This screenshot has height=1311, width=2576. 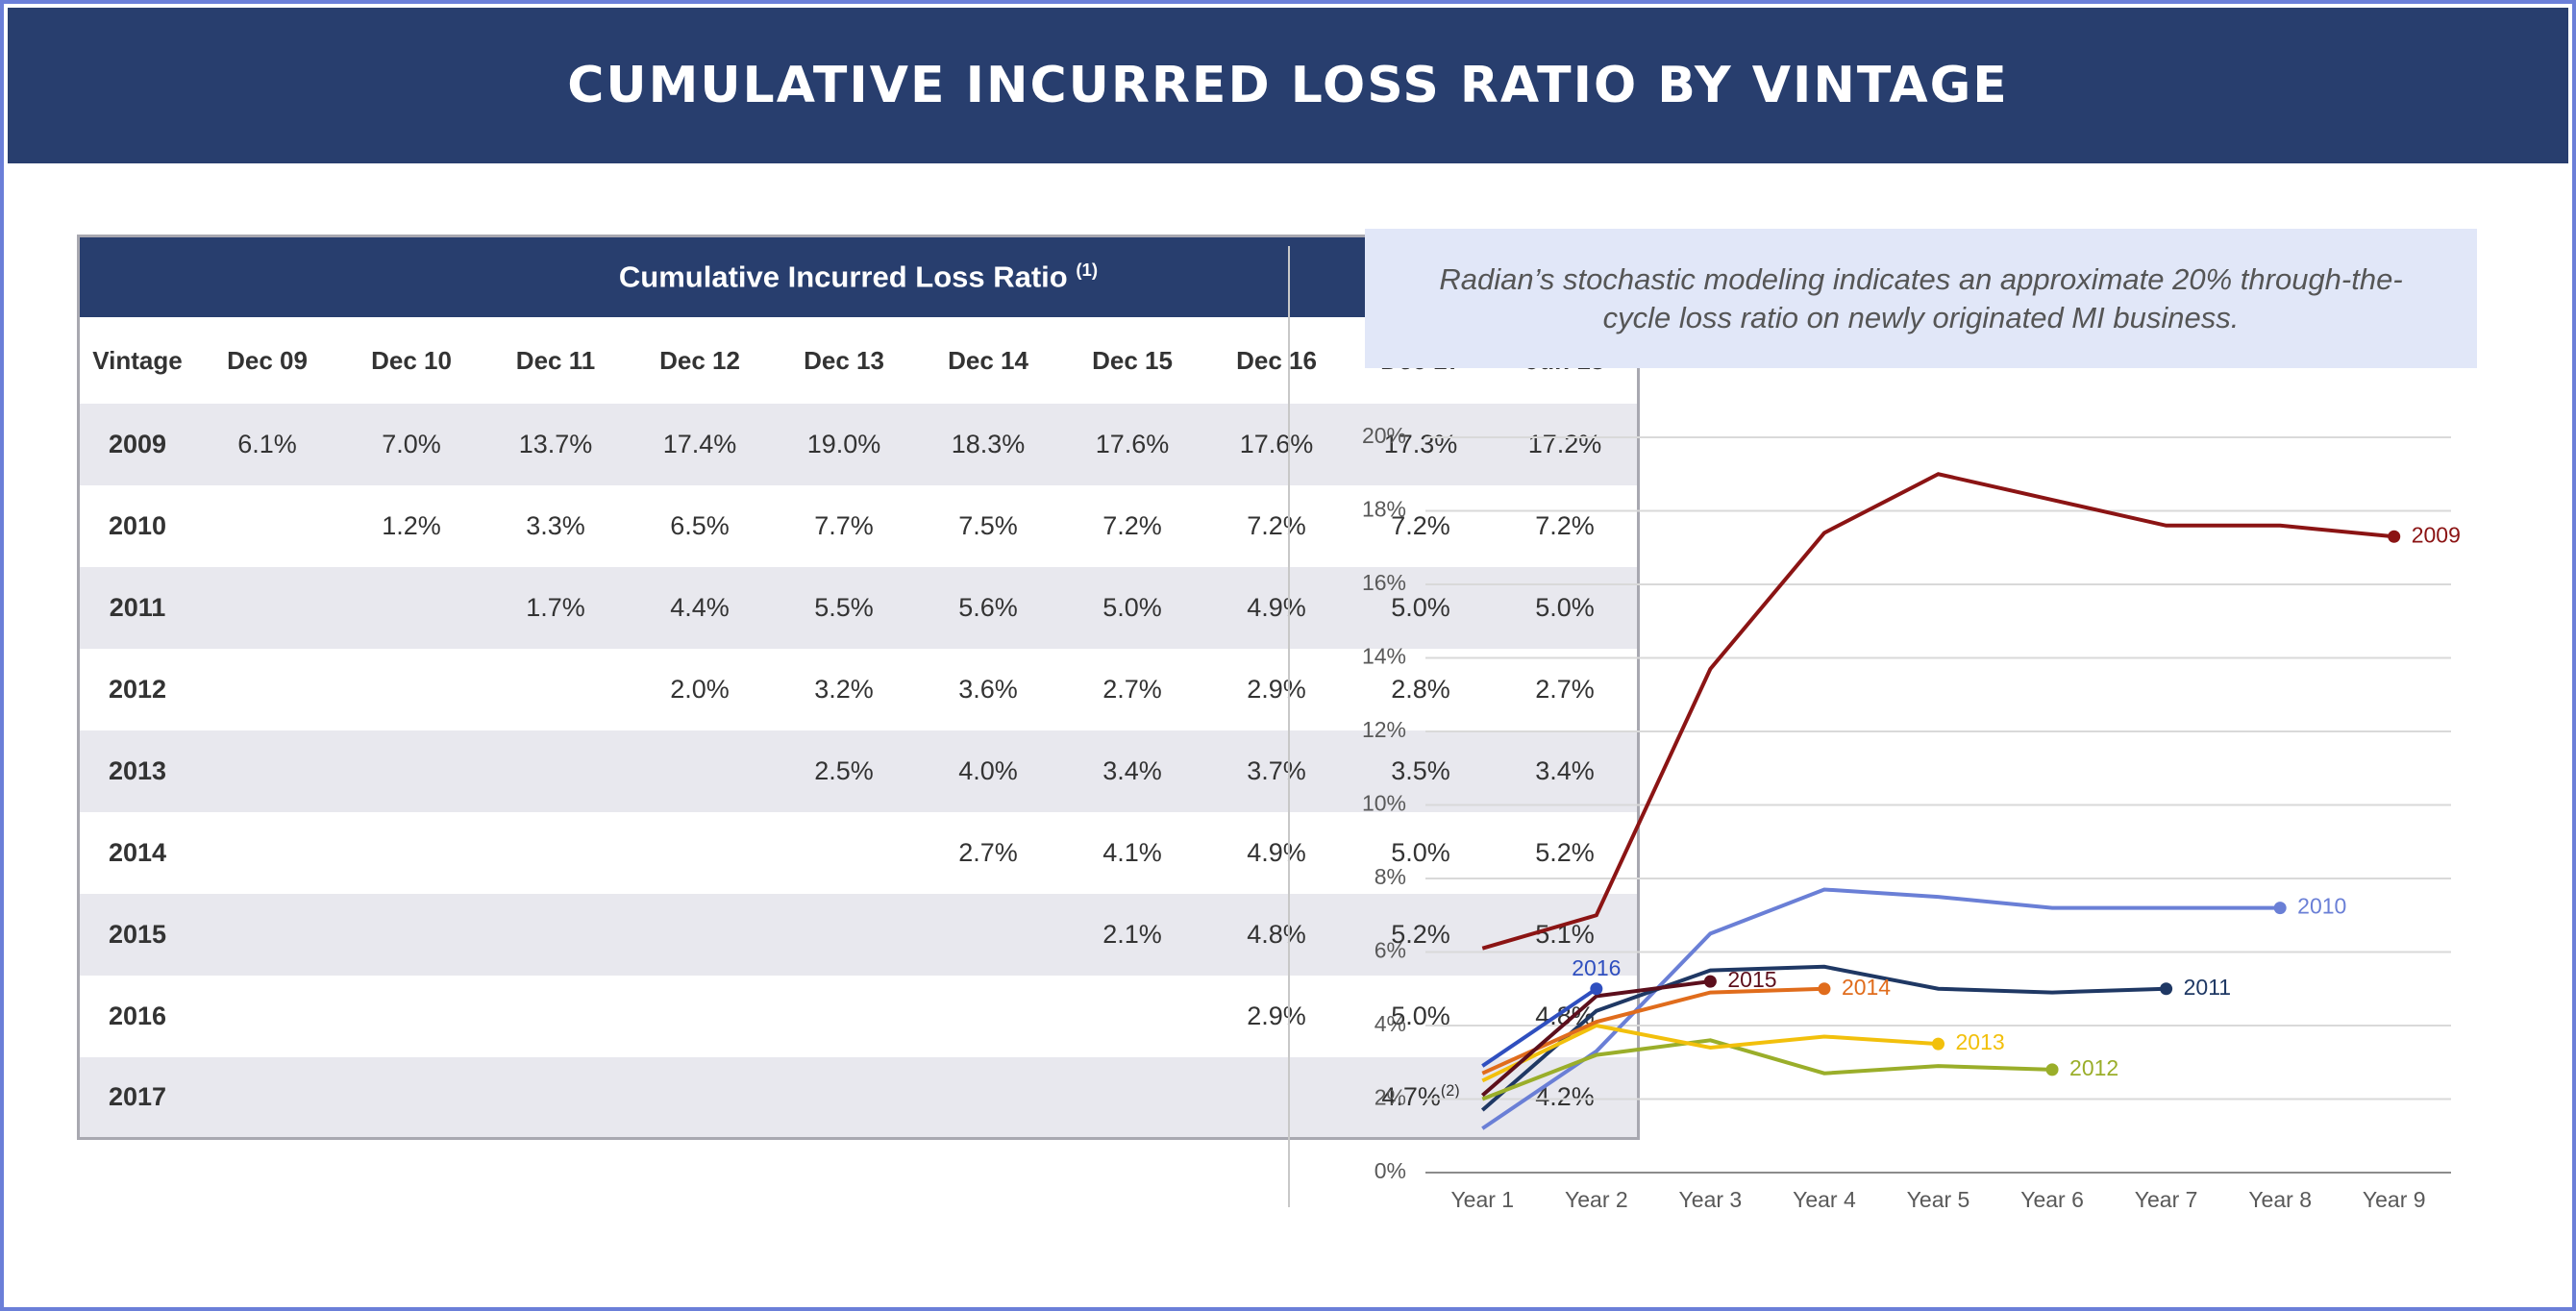 What do you see at coordinates (1482, 1199) in the screenshot?
I see `x-tick-label: Year 1` at bounding box center [1482, 1199].